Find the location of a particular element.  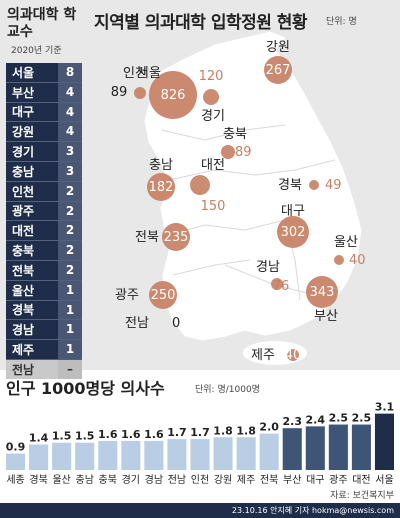

region-value-daegu: 302 is located at coordinates (293, 232).